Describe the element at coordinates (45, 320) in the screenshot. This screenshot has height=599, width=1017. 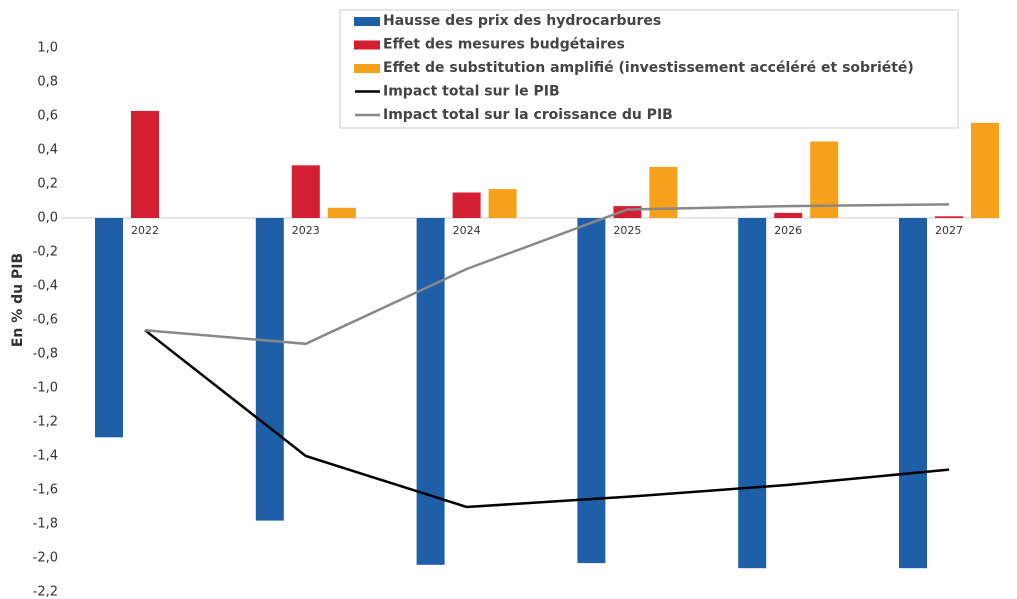
I see `y-tick-label: -0,6` at that location.